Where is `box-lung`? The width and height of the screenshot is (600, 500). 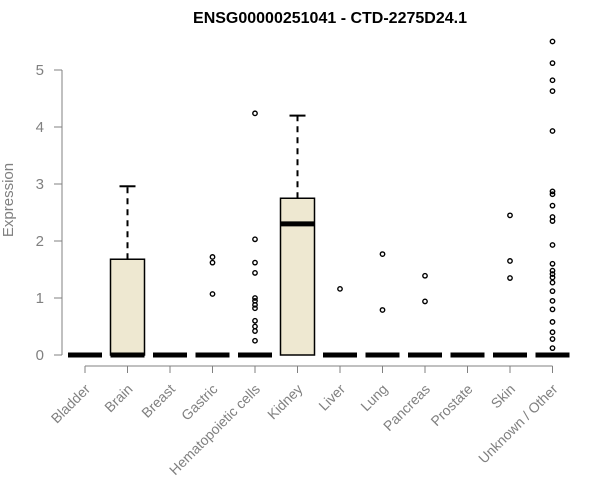
box-lung is located at coordinates (382, 304).